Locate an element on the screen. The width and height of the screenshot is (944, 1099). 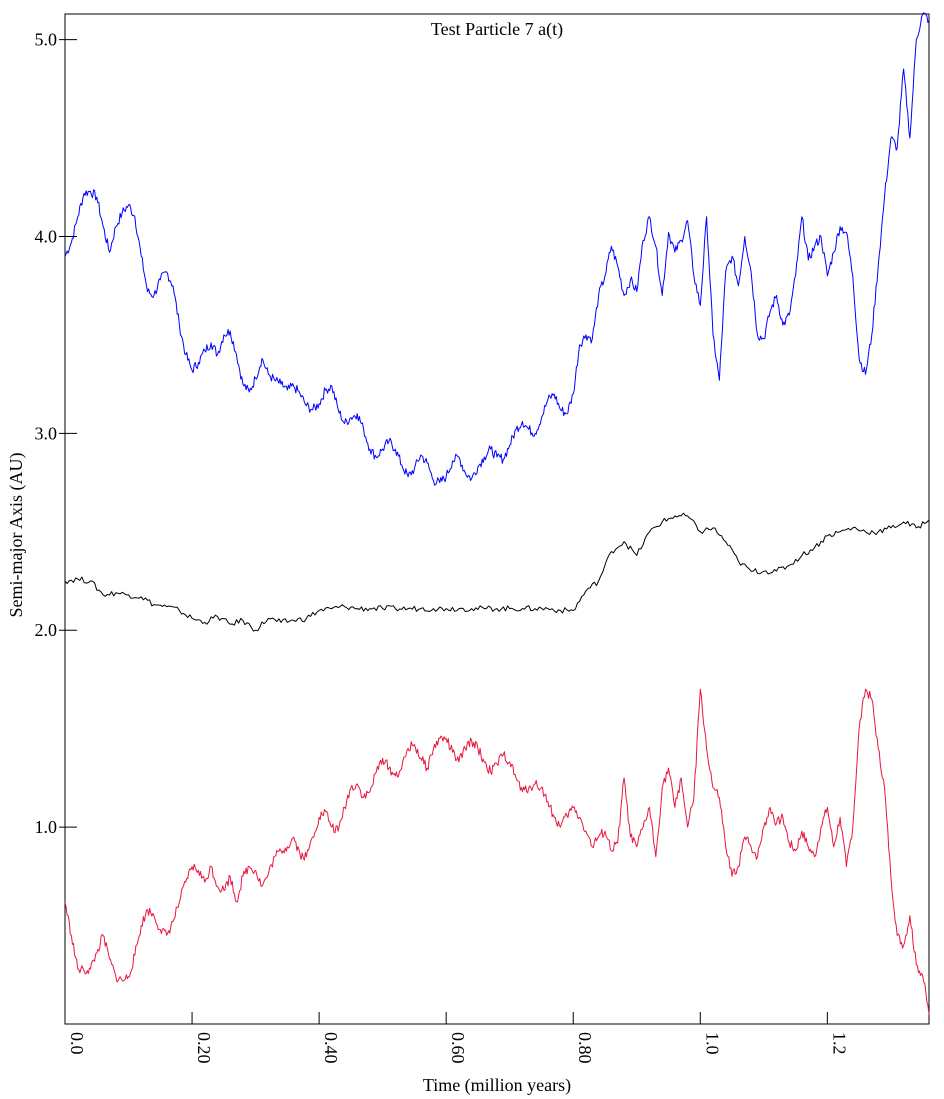
y-tick-label: 2.0 is located at coordinates (46, 630).